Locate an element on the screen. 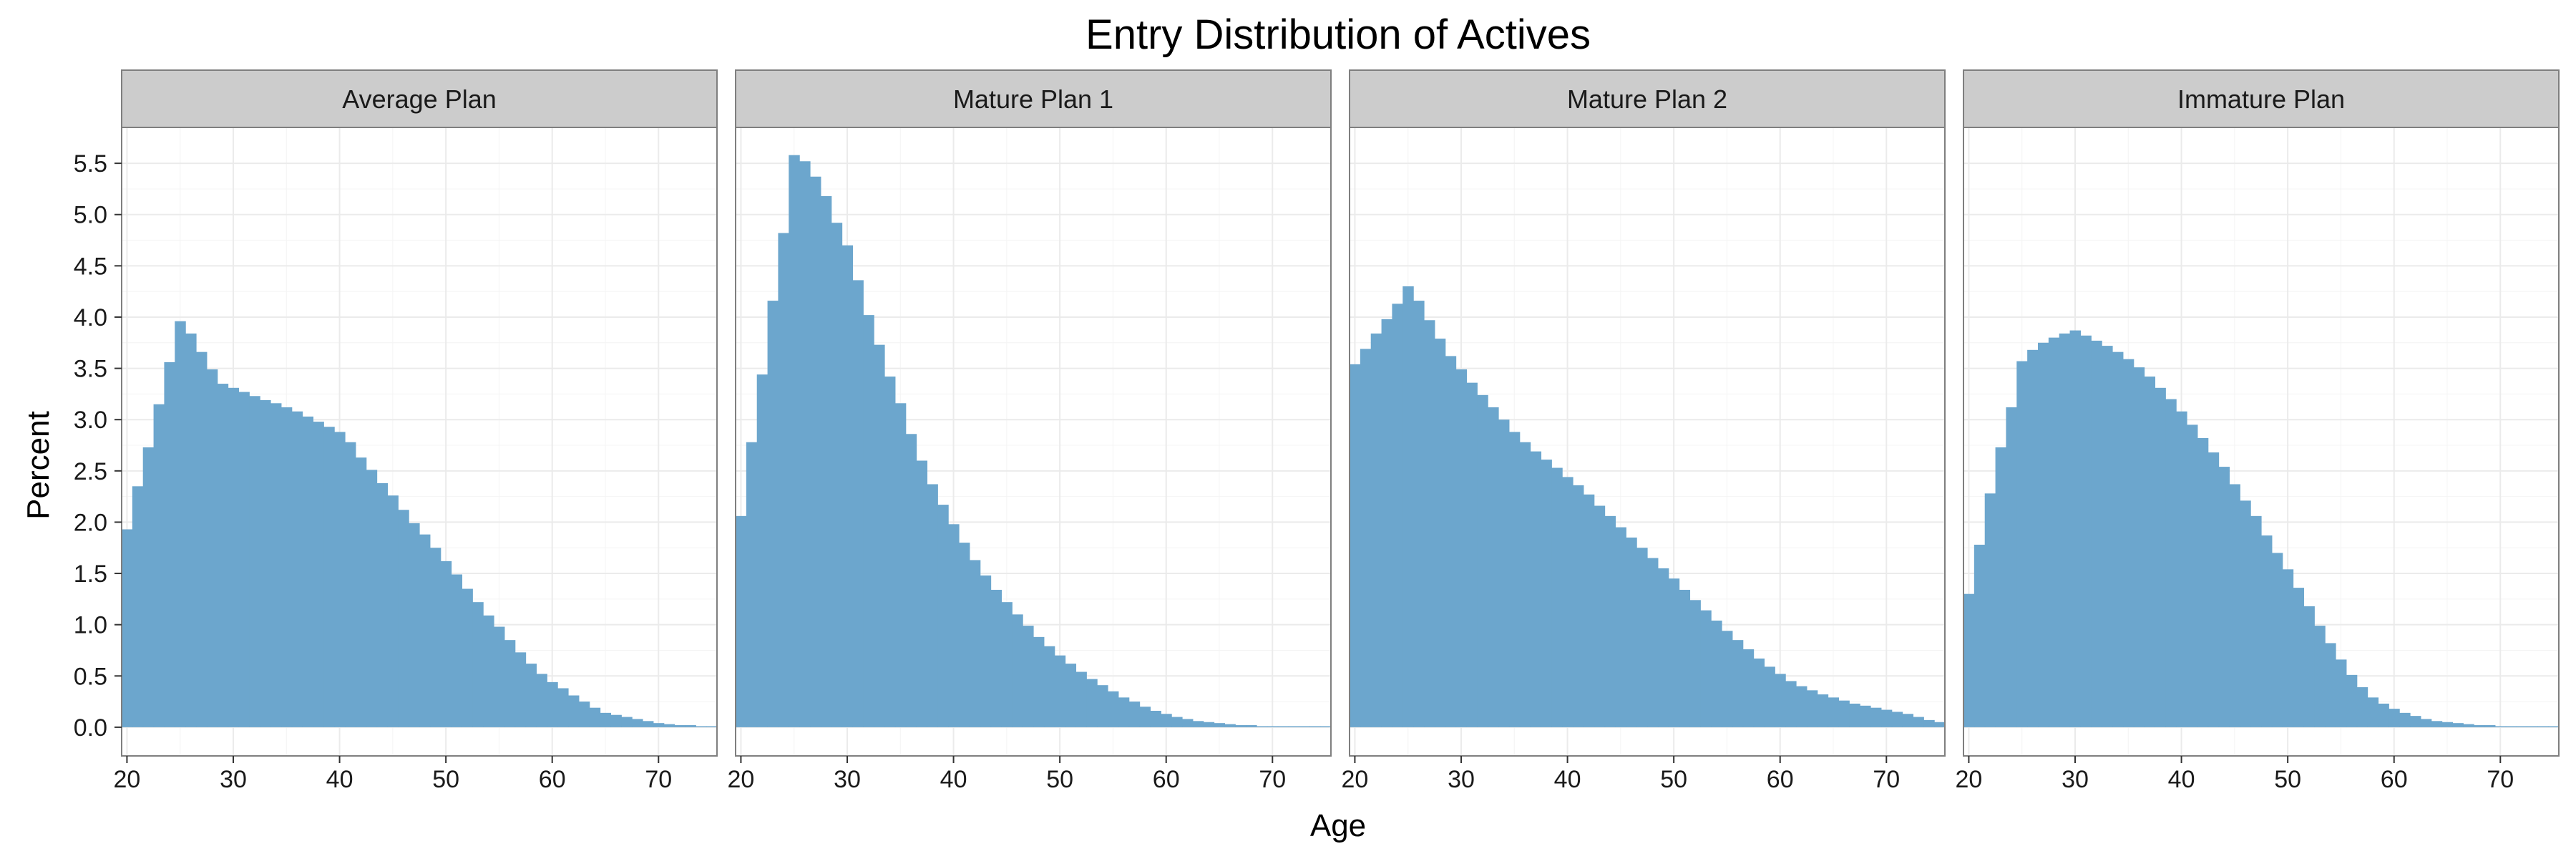 The image size is (2576, 859). y-tick-label: 2.5 is located at coordinates (90, 471).